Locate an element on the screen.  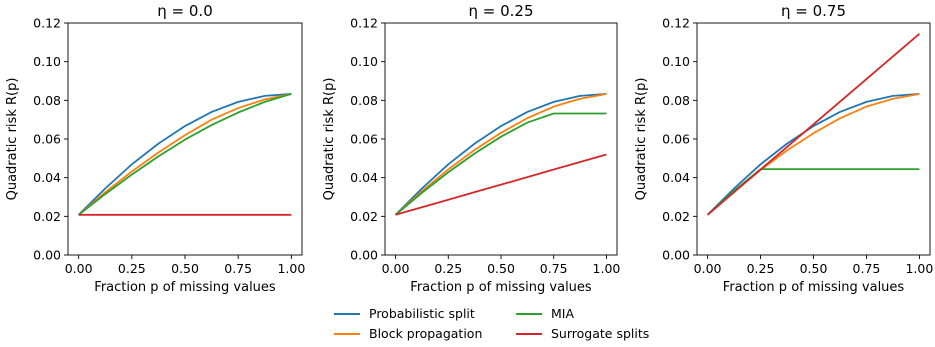
panel-title: η = 0.25 is located at coordinates (500, 11).